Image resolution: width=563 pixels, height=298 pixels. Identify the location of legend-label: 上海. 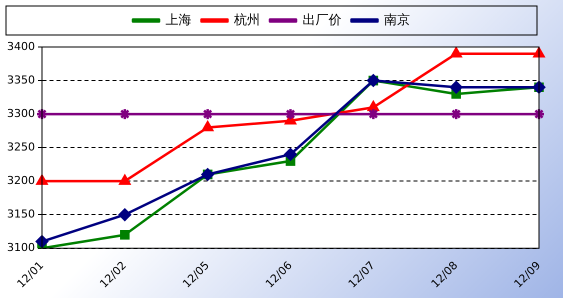
(179, 20).